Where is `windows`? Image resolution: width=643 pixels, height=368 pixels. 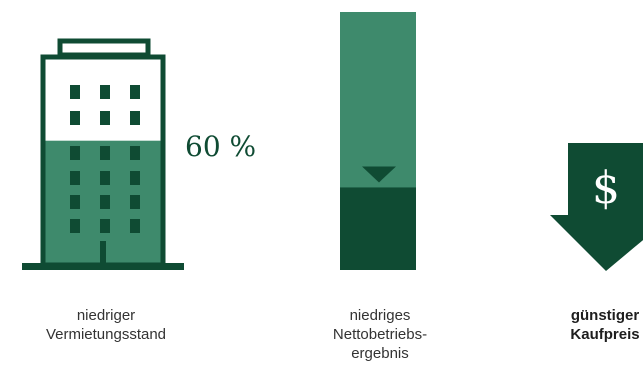 windows is located at coordinates (105, 159).